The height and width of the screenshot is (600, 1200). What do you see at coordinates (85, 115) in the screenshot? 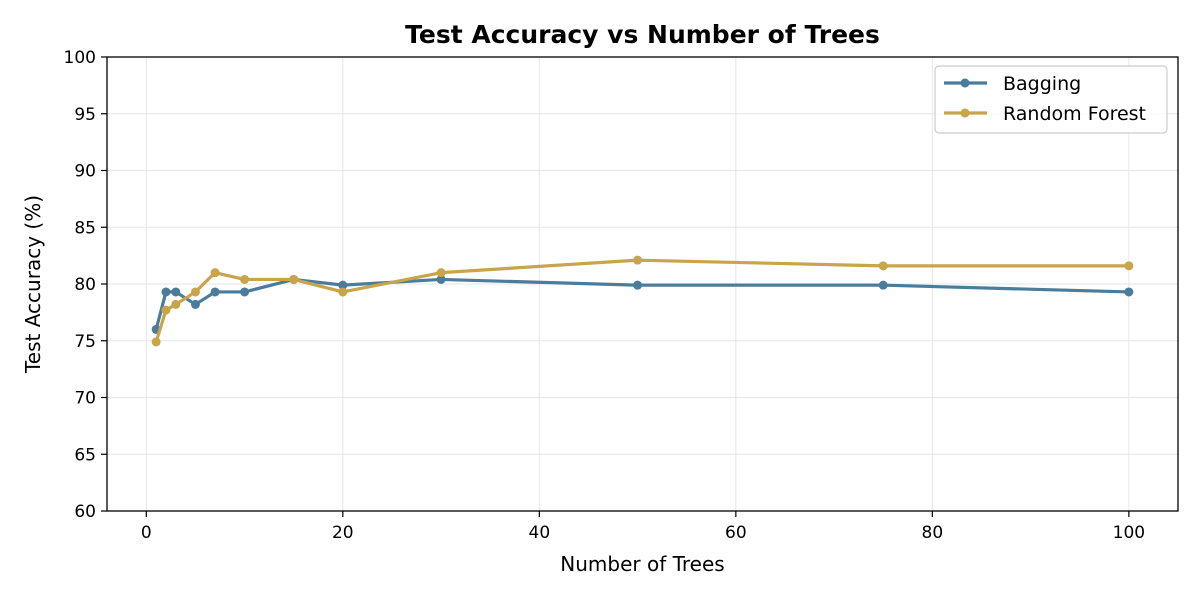
I see `y-tick-label: 95` at bounding box center [85, 115].